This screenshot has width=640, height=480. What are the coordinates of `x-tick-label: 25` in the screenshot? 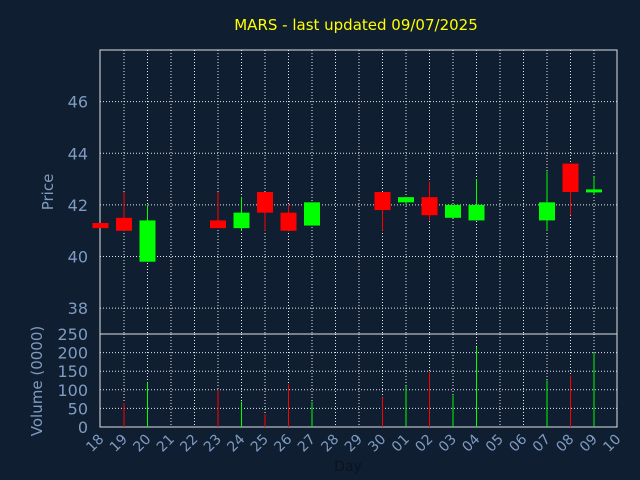 It's located at (260, 444).